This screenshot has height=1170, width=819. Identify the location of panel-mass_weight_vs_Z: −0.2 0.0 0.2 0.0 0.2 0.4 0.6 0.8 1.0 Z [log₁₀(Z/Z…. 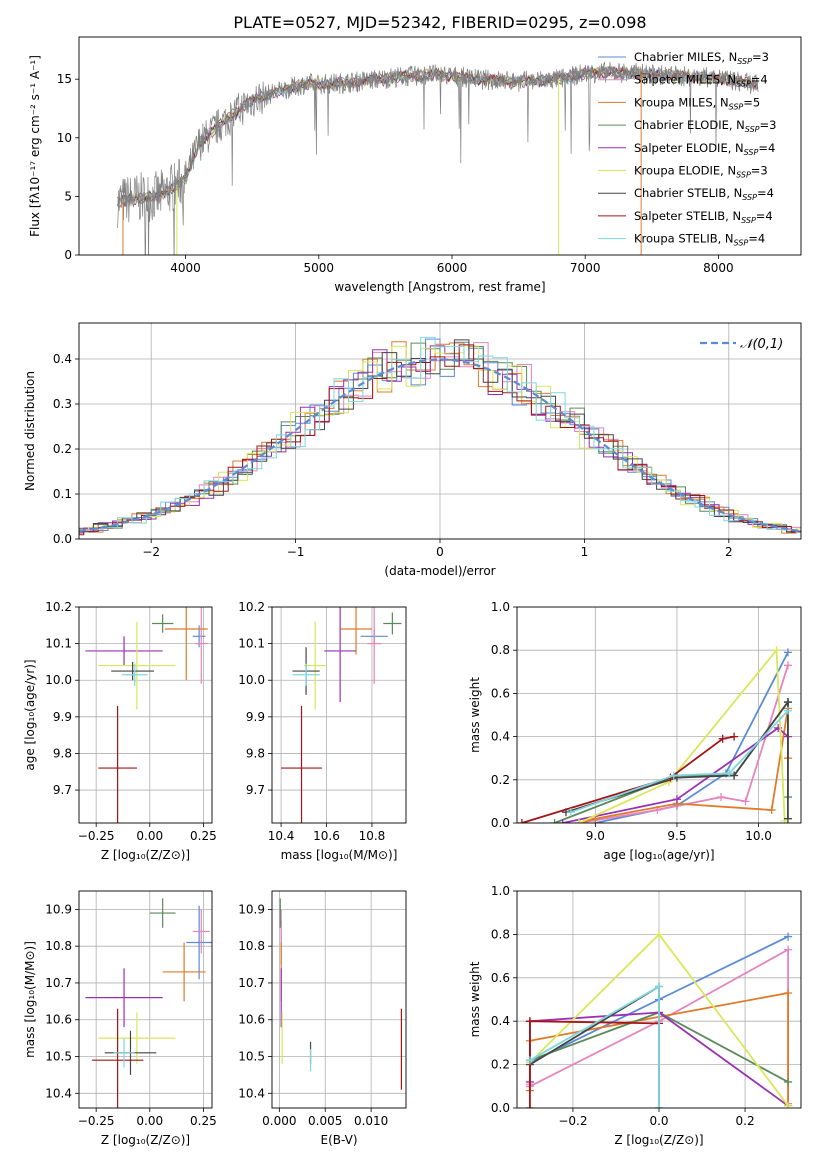
(635, 1015).